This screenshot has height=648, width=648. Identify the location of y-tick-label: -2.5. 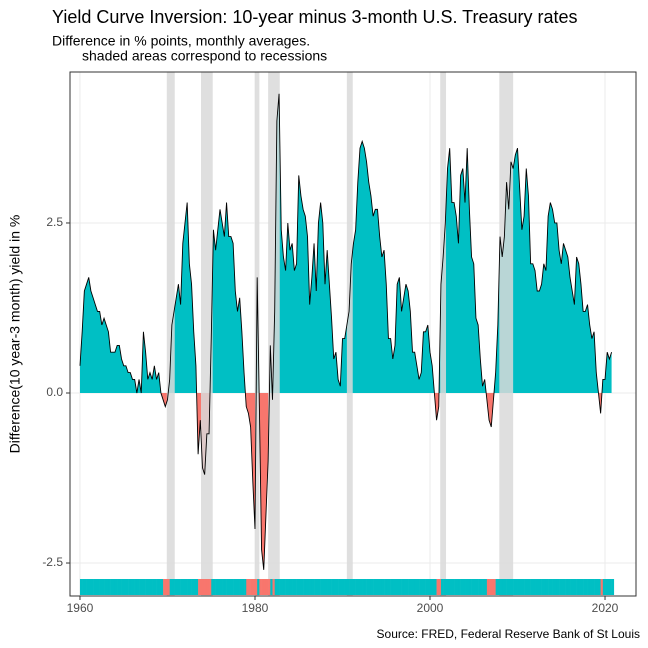
(52, 562).